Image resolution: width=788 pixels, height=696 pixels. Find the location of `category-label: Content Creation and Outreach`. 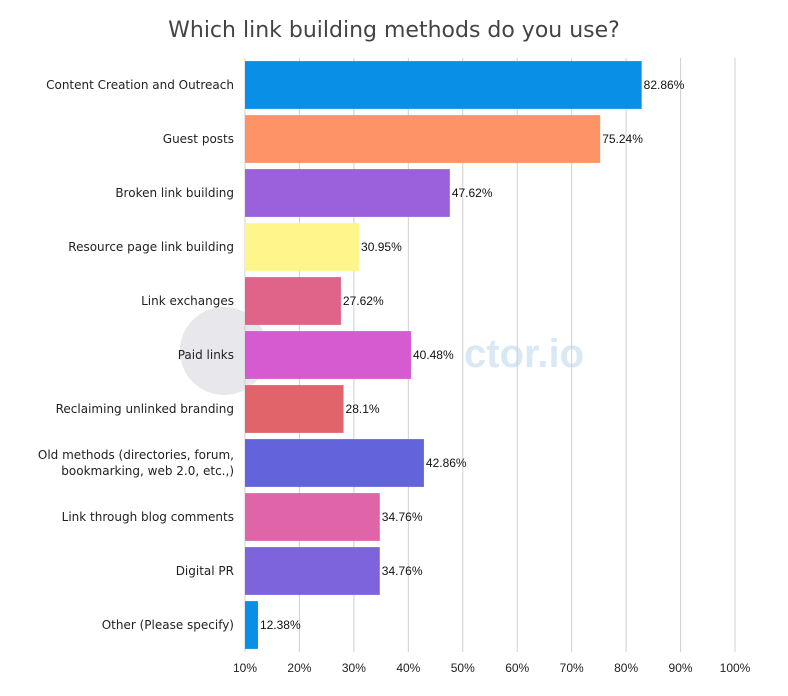

category-label: Content Creation and Outreach is located at coordinates (140, 85).